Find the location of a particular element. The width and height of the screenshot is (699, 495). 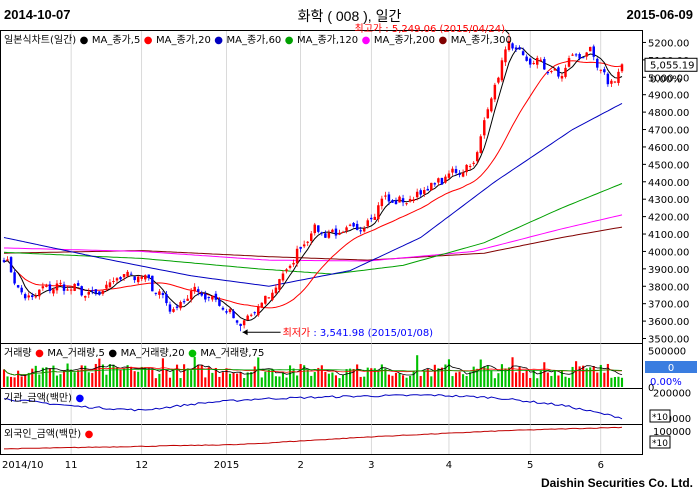

x-axis-label: 2 is located at coordinates (300, 465).